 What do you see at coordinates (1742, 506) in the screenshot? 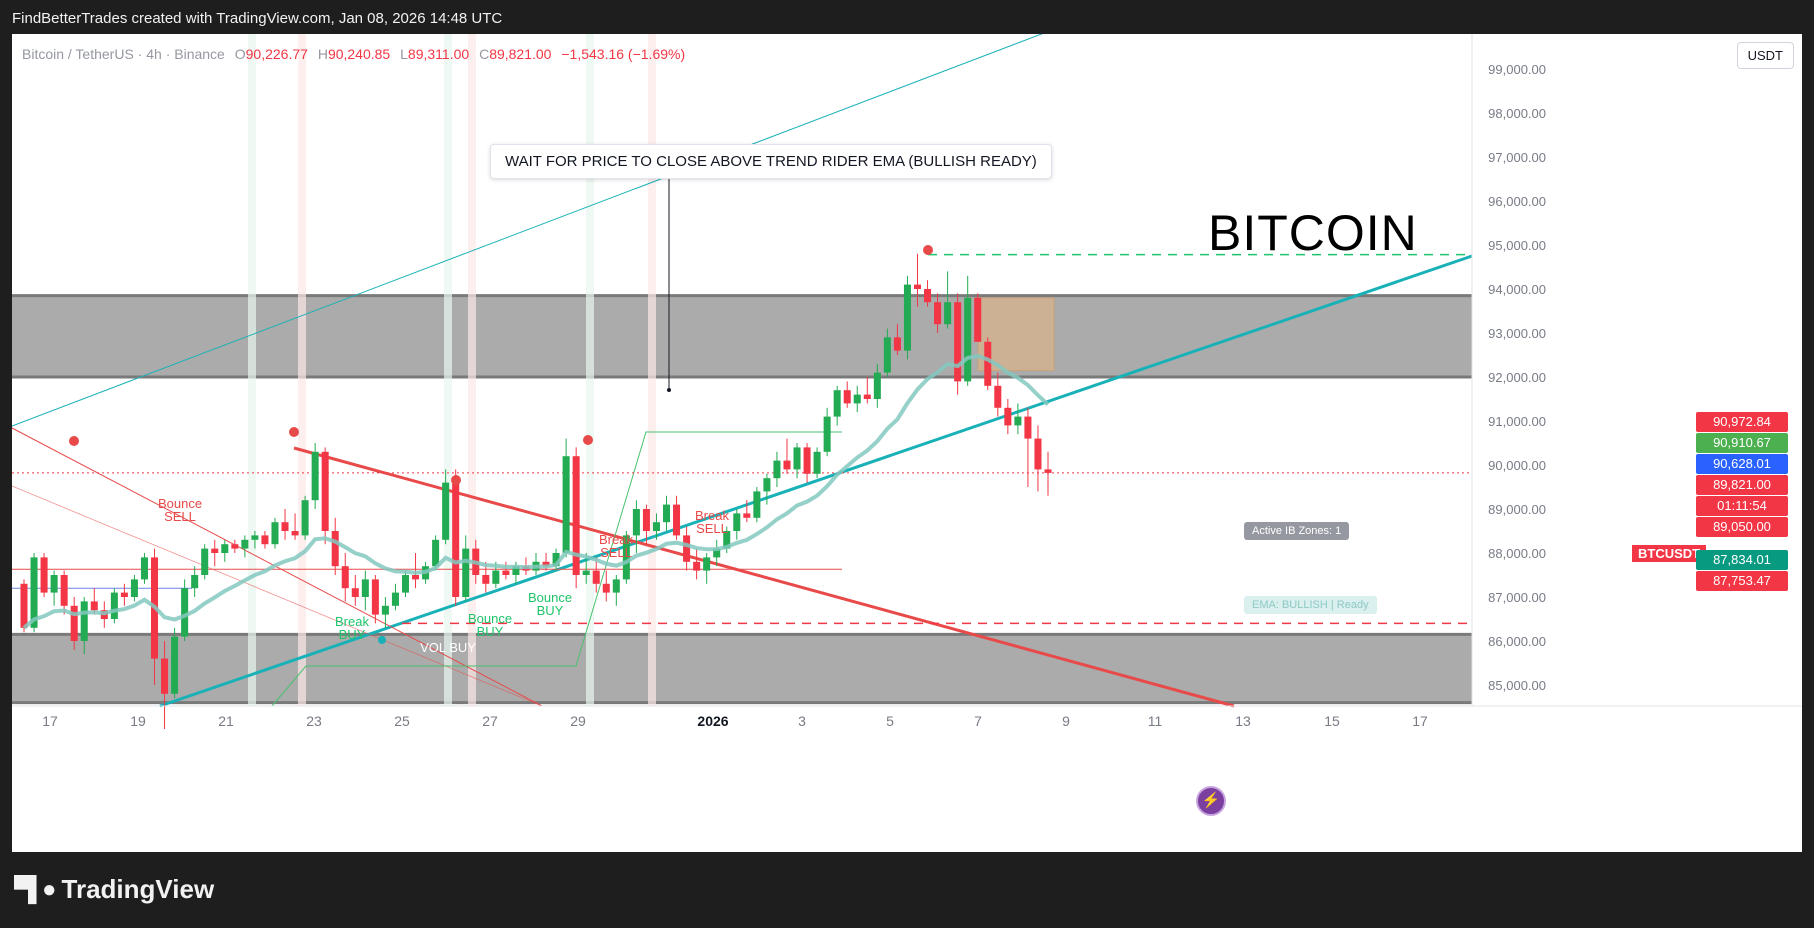
I see `price-badge: 01:11:54` at bounding box center [1742, 506].